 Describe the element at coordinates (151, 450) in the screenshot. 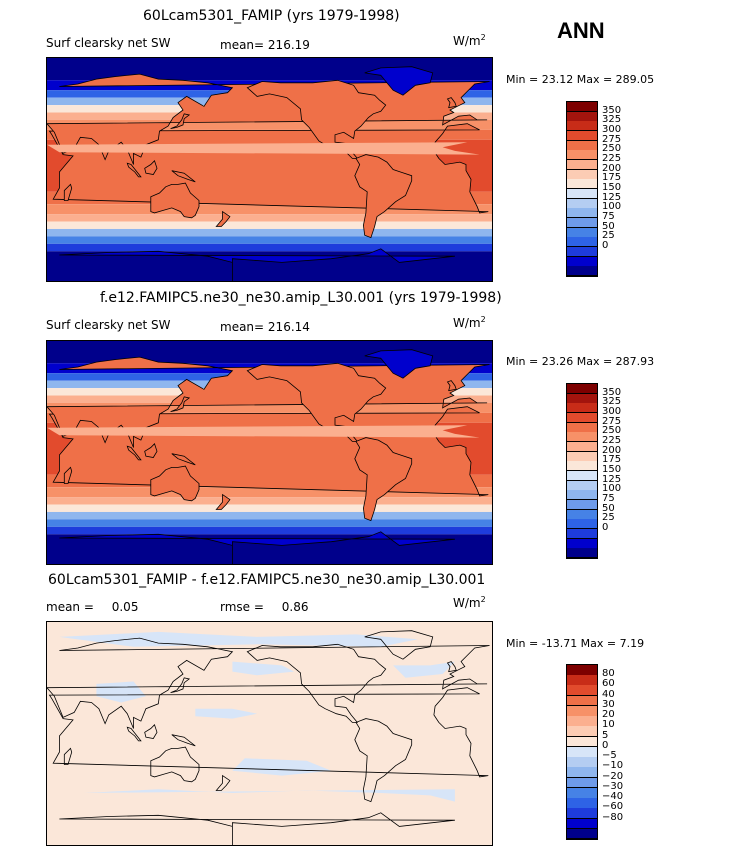

I see `borneo-coast` at that location.